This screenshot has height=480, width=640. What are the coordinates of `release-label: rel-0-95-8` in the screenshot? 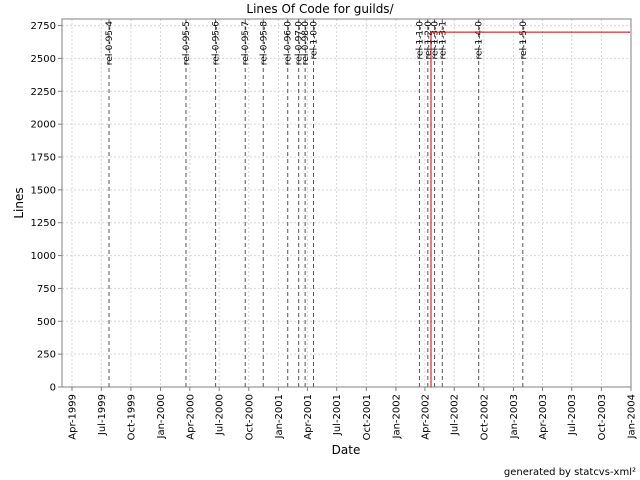 It's located at (264, 43).